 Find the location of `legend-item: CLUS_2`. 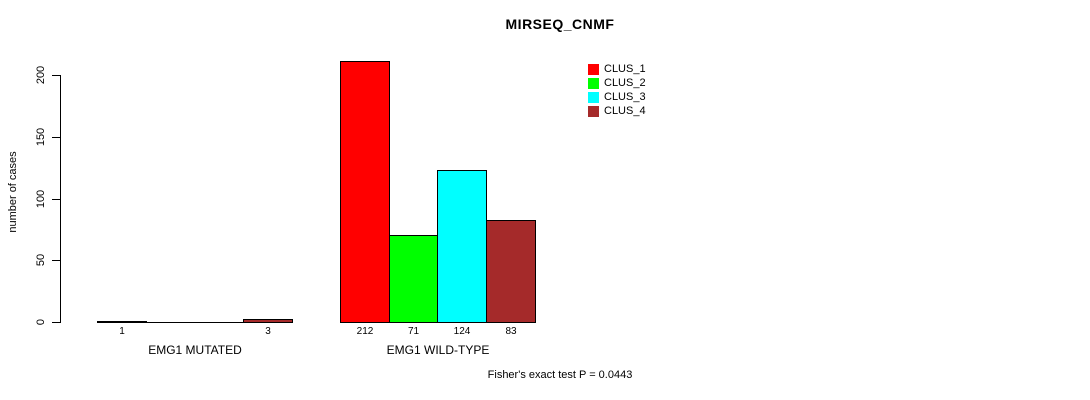

legend-item: CLUS_2 is located at coordinates (617, 83).